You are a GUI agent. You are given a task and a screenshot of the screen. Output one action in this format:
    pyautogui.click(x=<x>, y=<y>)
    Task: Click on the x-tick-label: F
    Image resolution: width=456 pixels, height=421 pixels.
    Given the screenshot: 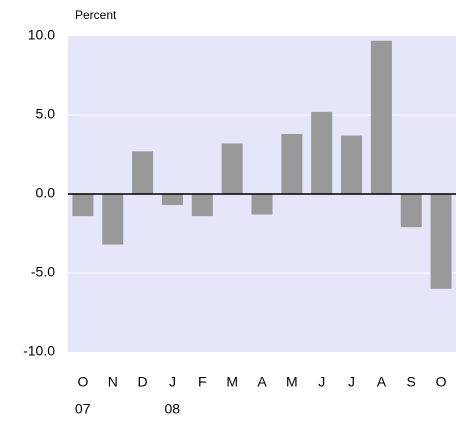 What is the action you would take?
    pyautogui.click(x=202, y=382)
    